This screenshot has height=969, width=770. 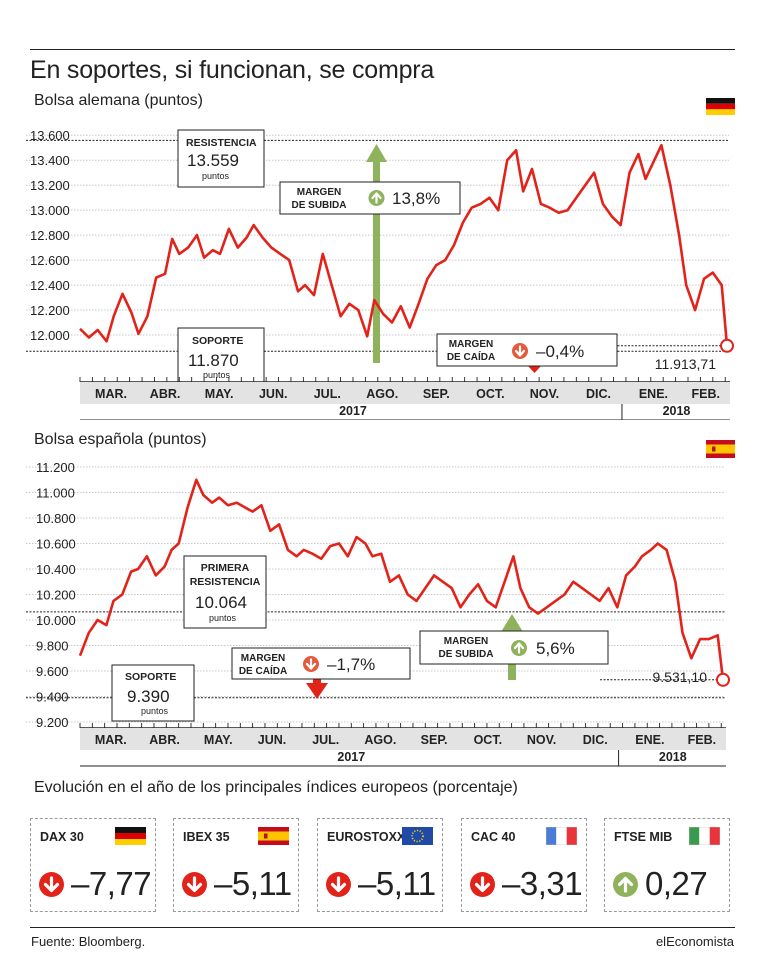 What do you see at coordinates (434, 740) in the screenshot?
I see `c2-month-label: SEP.` at bounding box center [434, 740].